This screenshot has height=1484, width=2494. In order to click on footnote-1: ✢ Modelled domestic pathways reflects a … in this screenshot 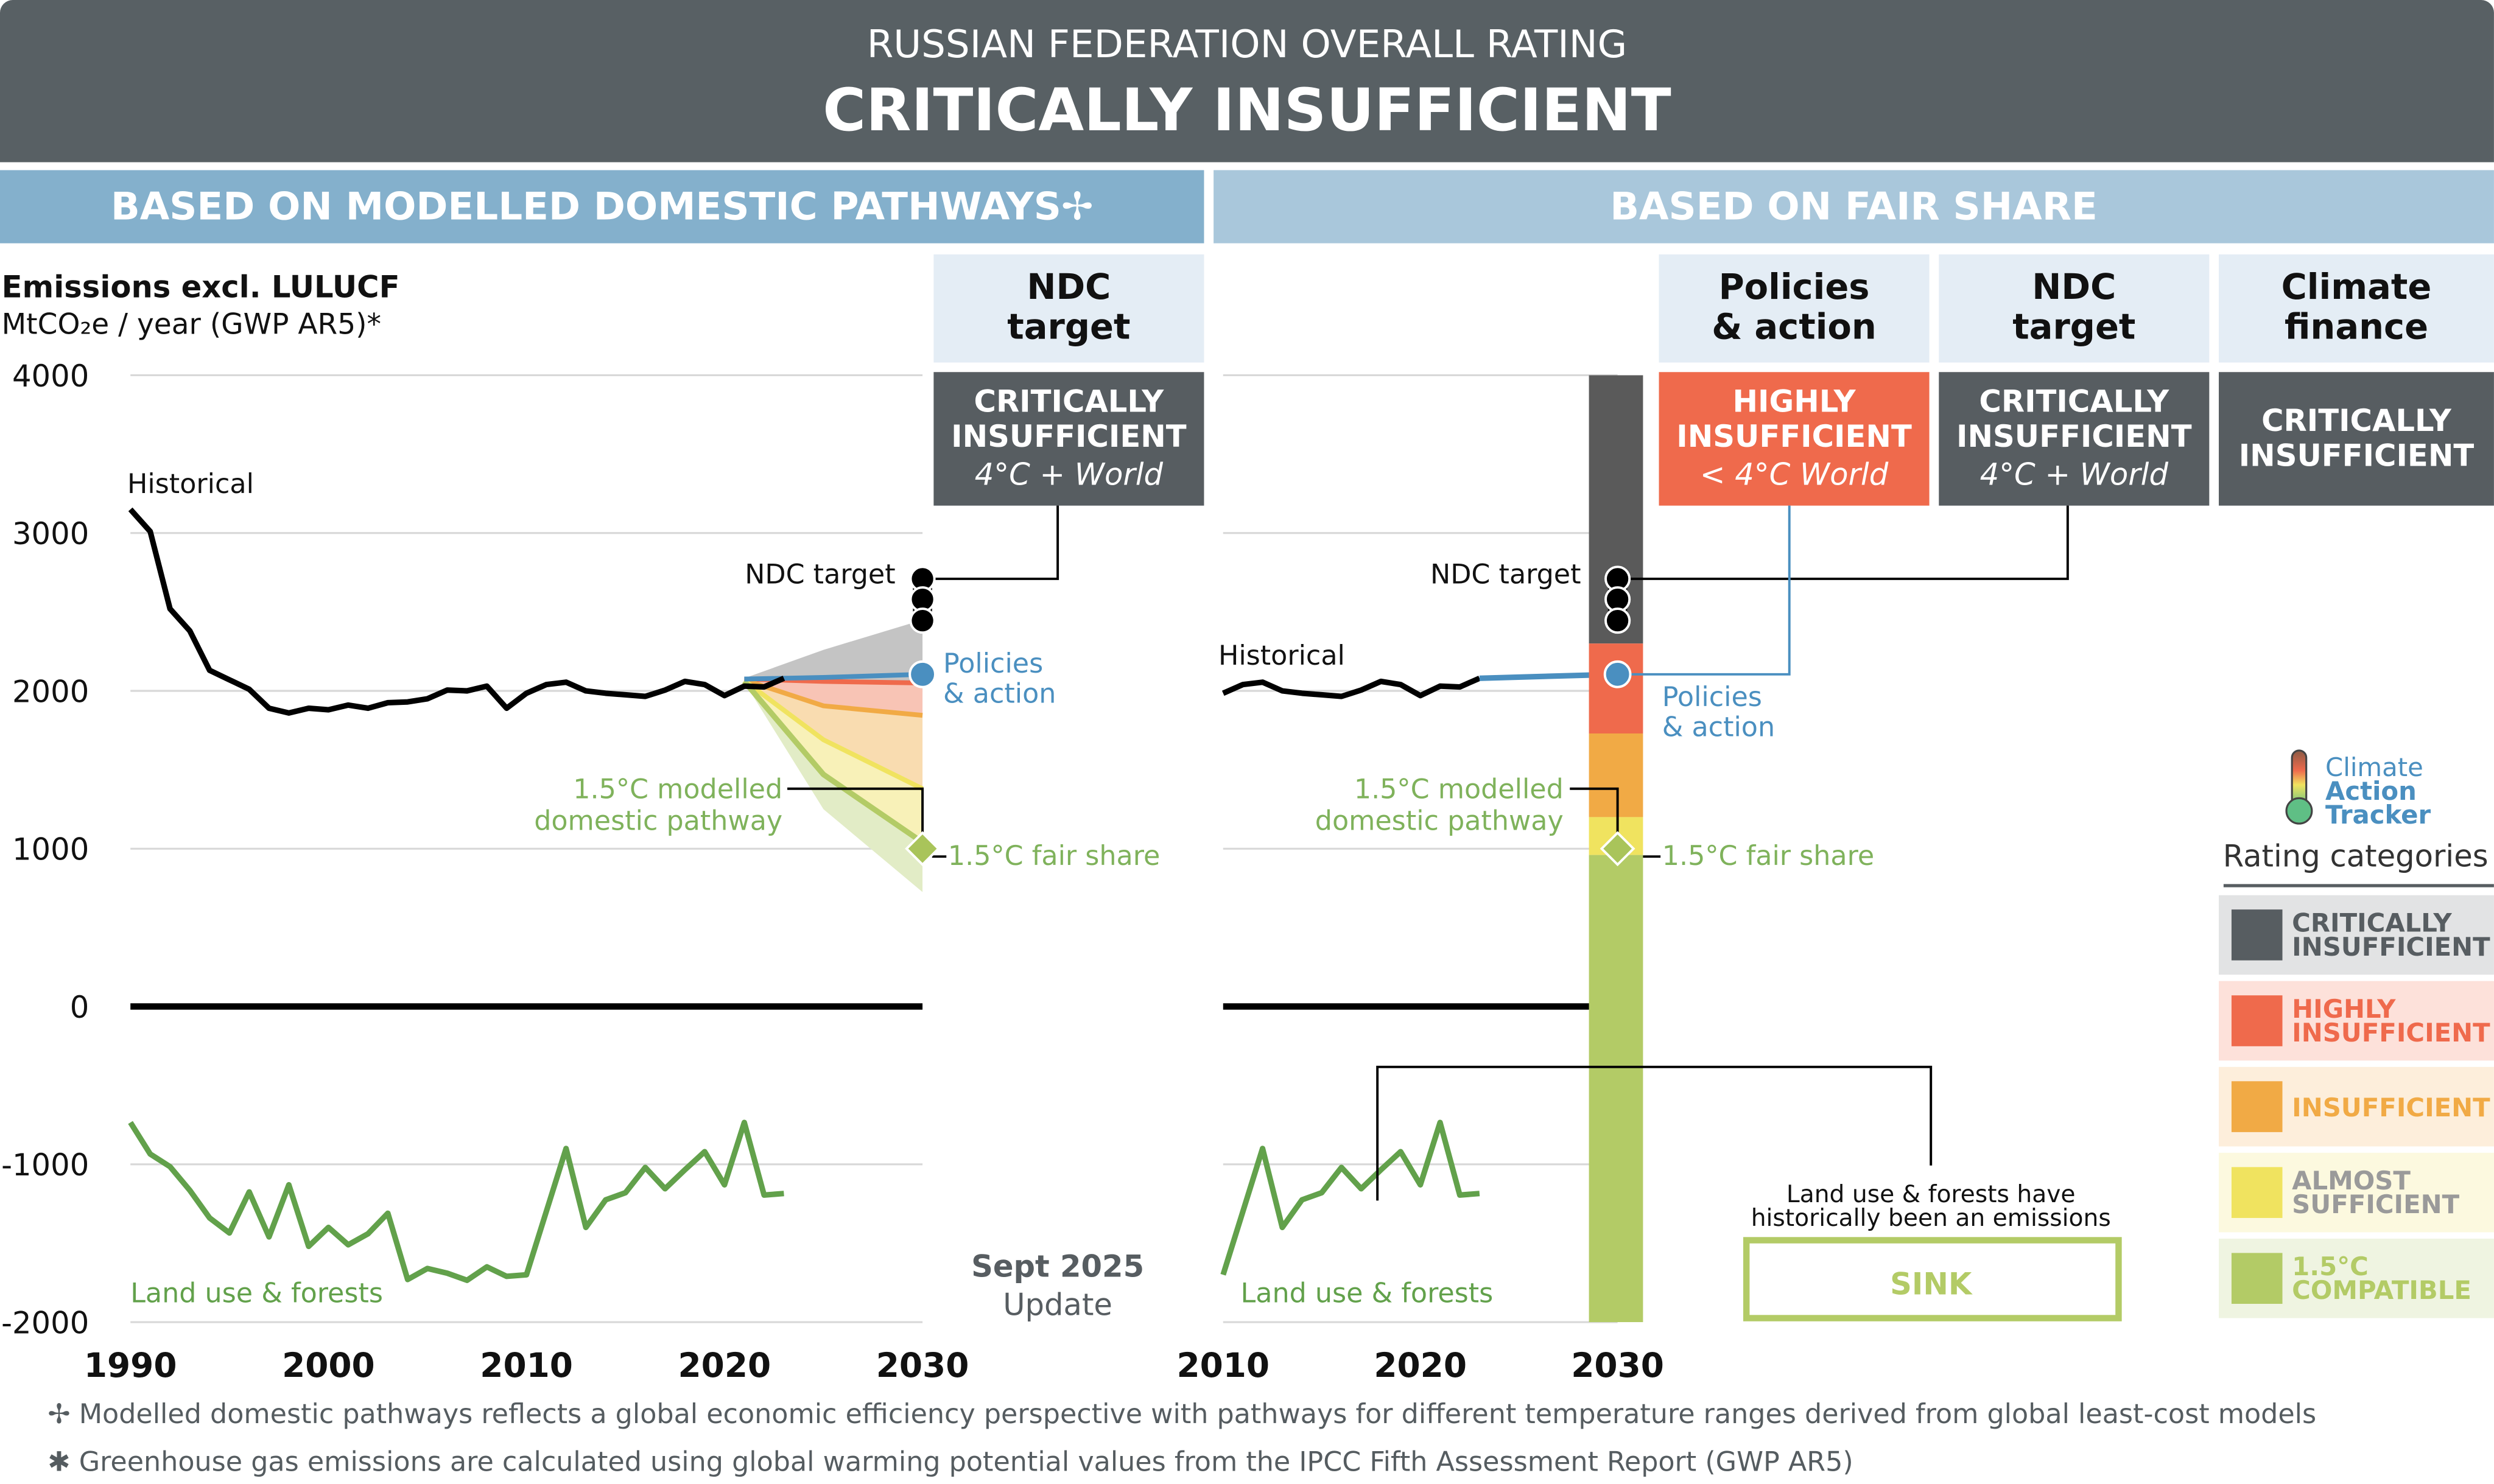, I will do `click(1181, 1415)`.